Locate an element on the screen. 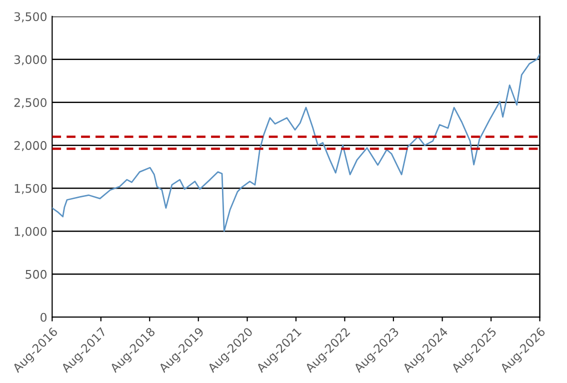  y-tick-label: 3,000 is located at coordinates (30, 60).